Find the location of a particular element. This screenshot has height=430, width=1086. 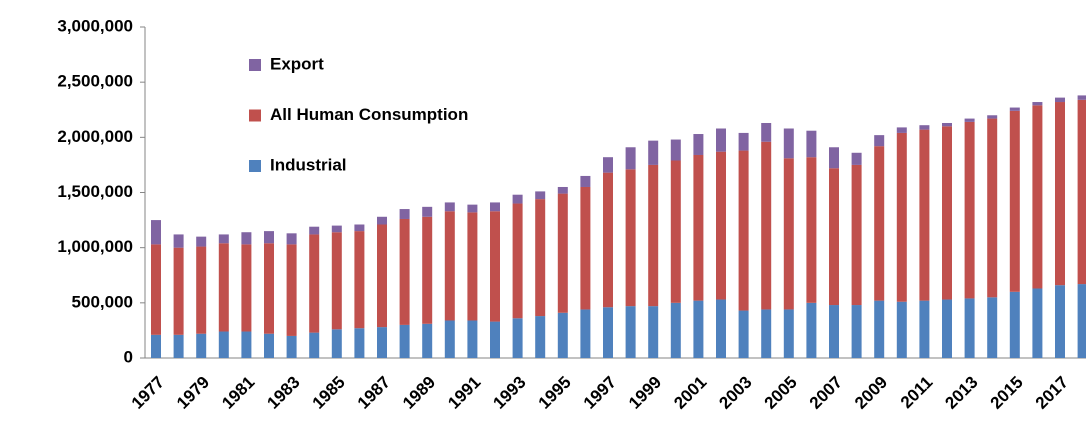

x-tick-label: 1993 is located at coordinates (509, 393).